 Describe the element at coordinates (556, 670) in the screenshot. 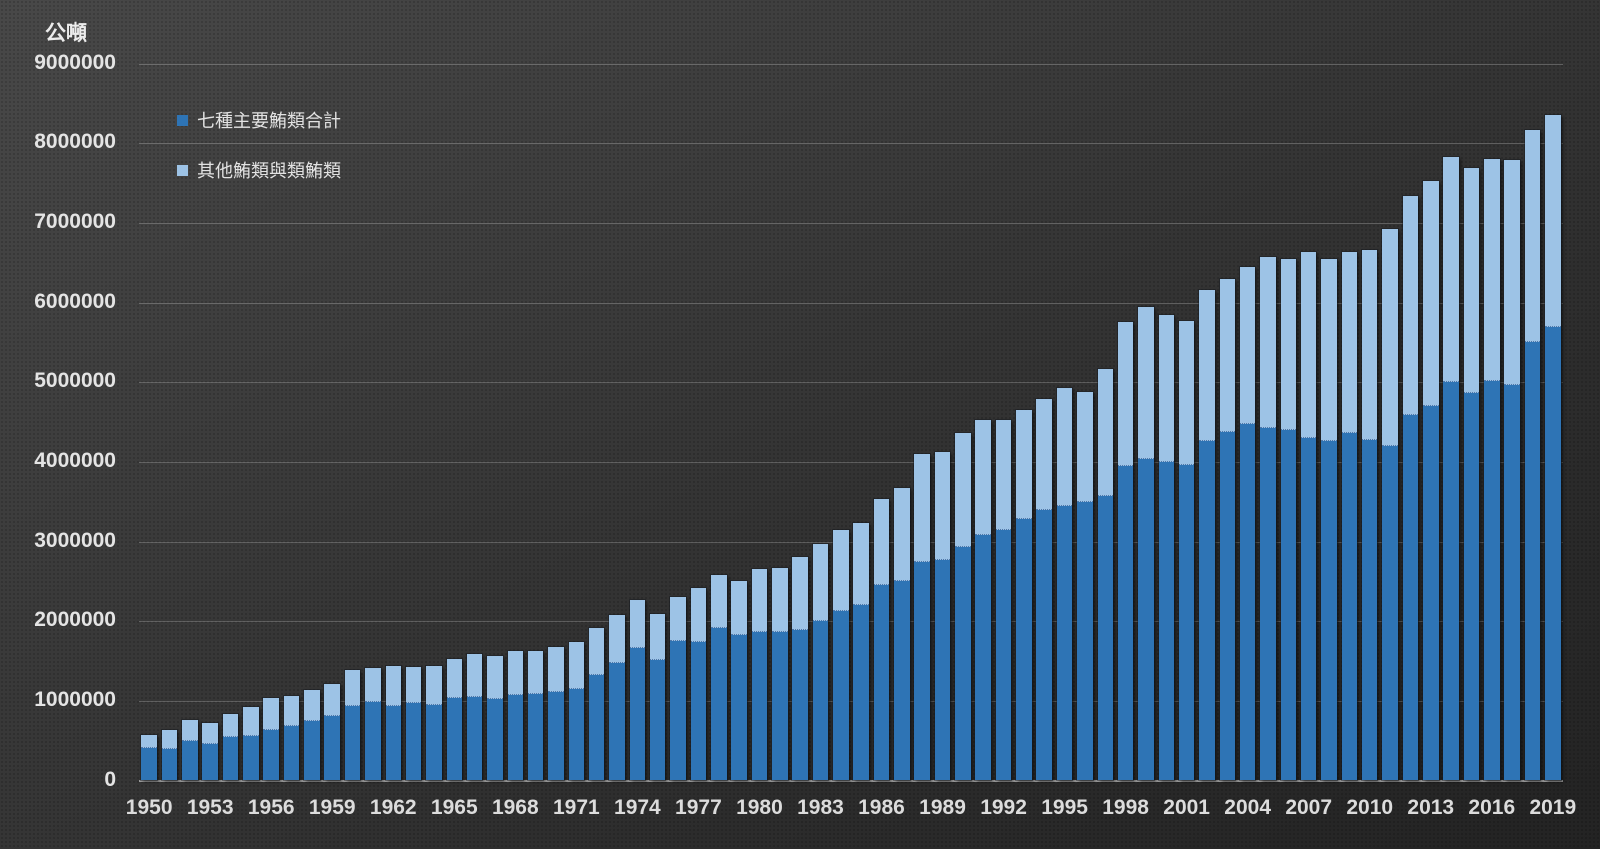

I see `bar-segment-other-1970` at that location.